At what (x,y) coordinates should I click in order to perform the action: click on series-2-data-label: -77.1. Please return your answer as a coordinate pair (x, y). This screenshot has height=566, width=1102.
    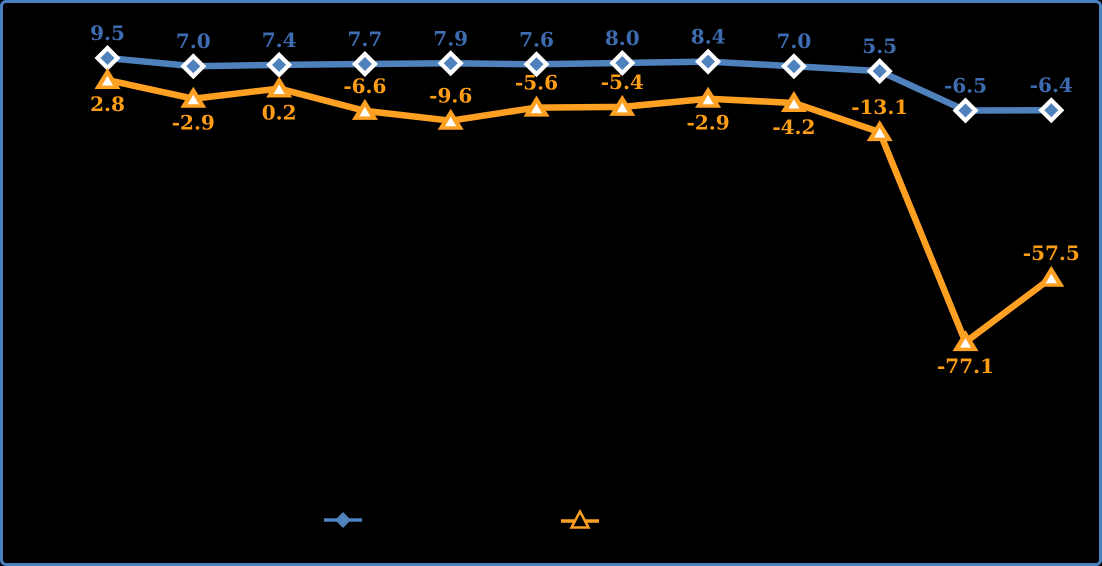
    Looking at the image, I should click on (965, 366).